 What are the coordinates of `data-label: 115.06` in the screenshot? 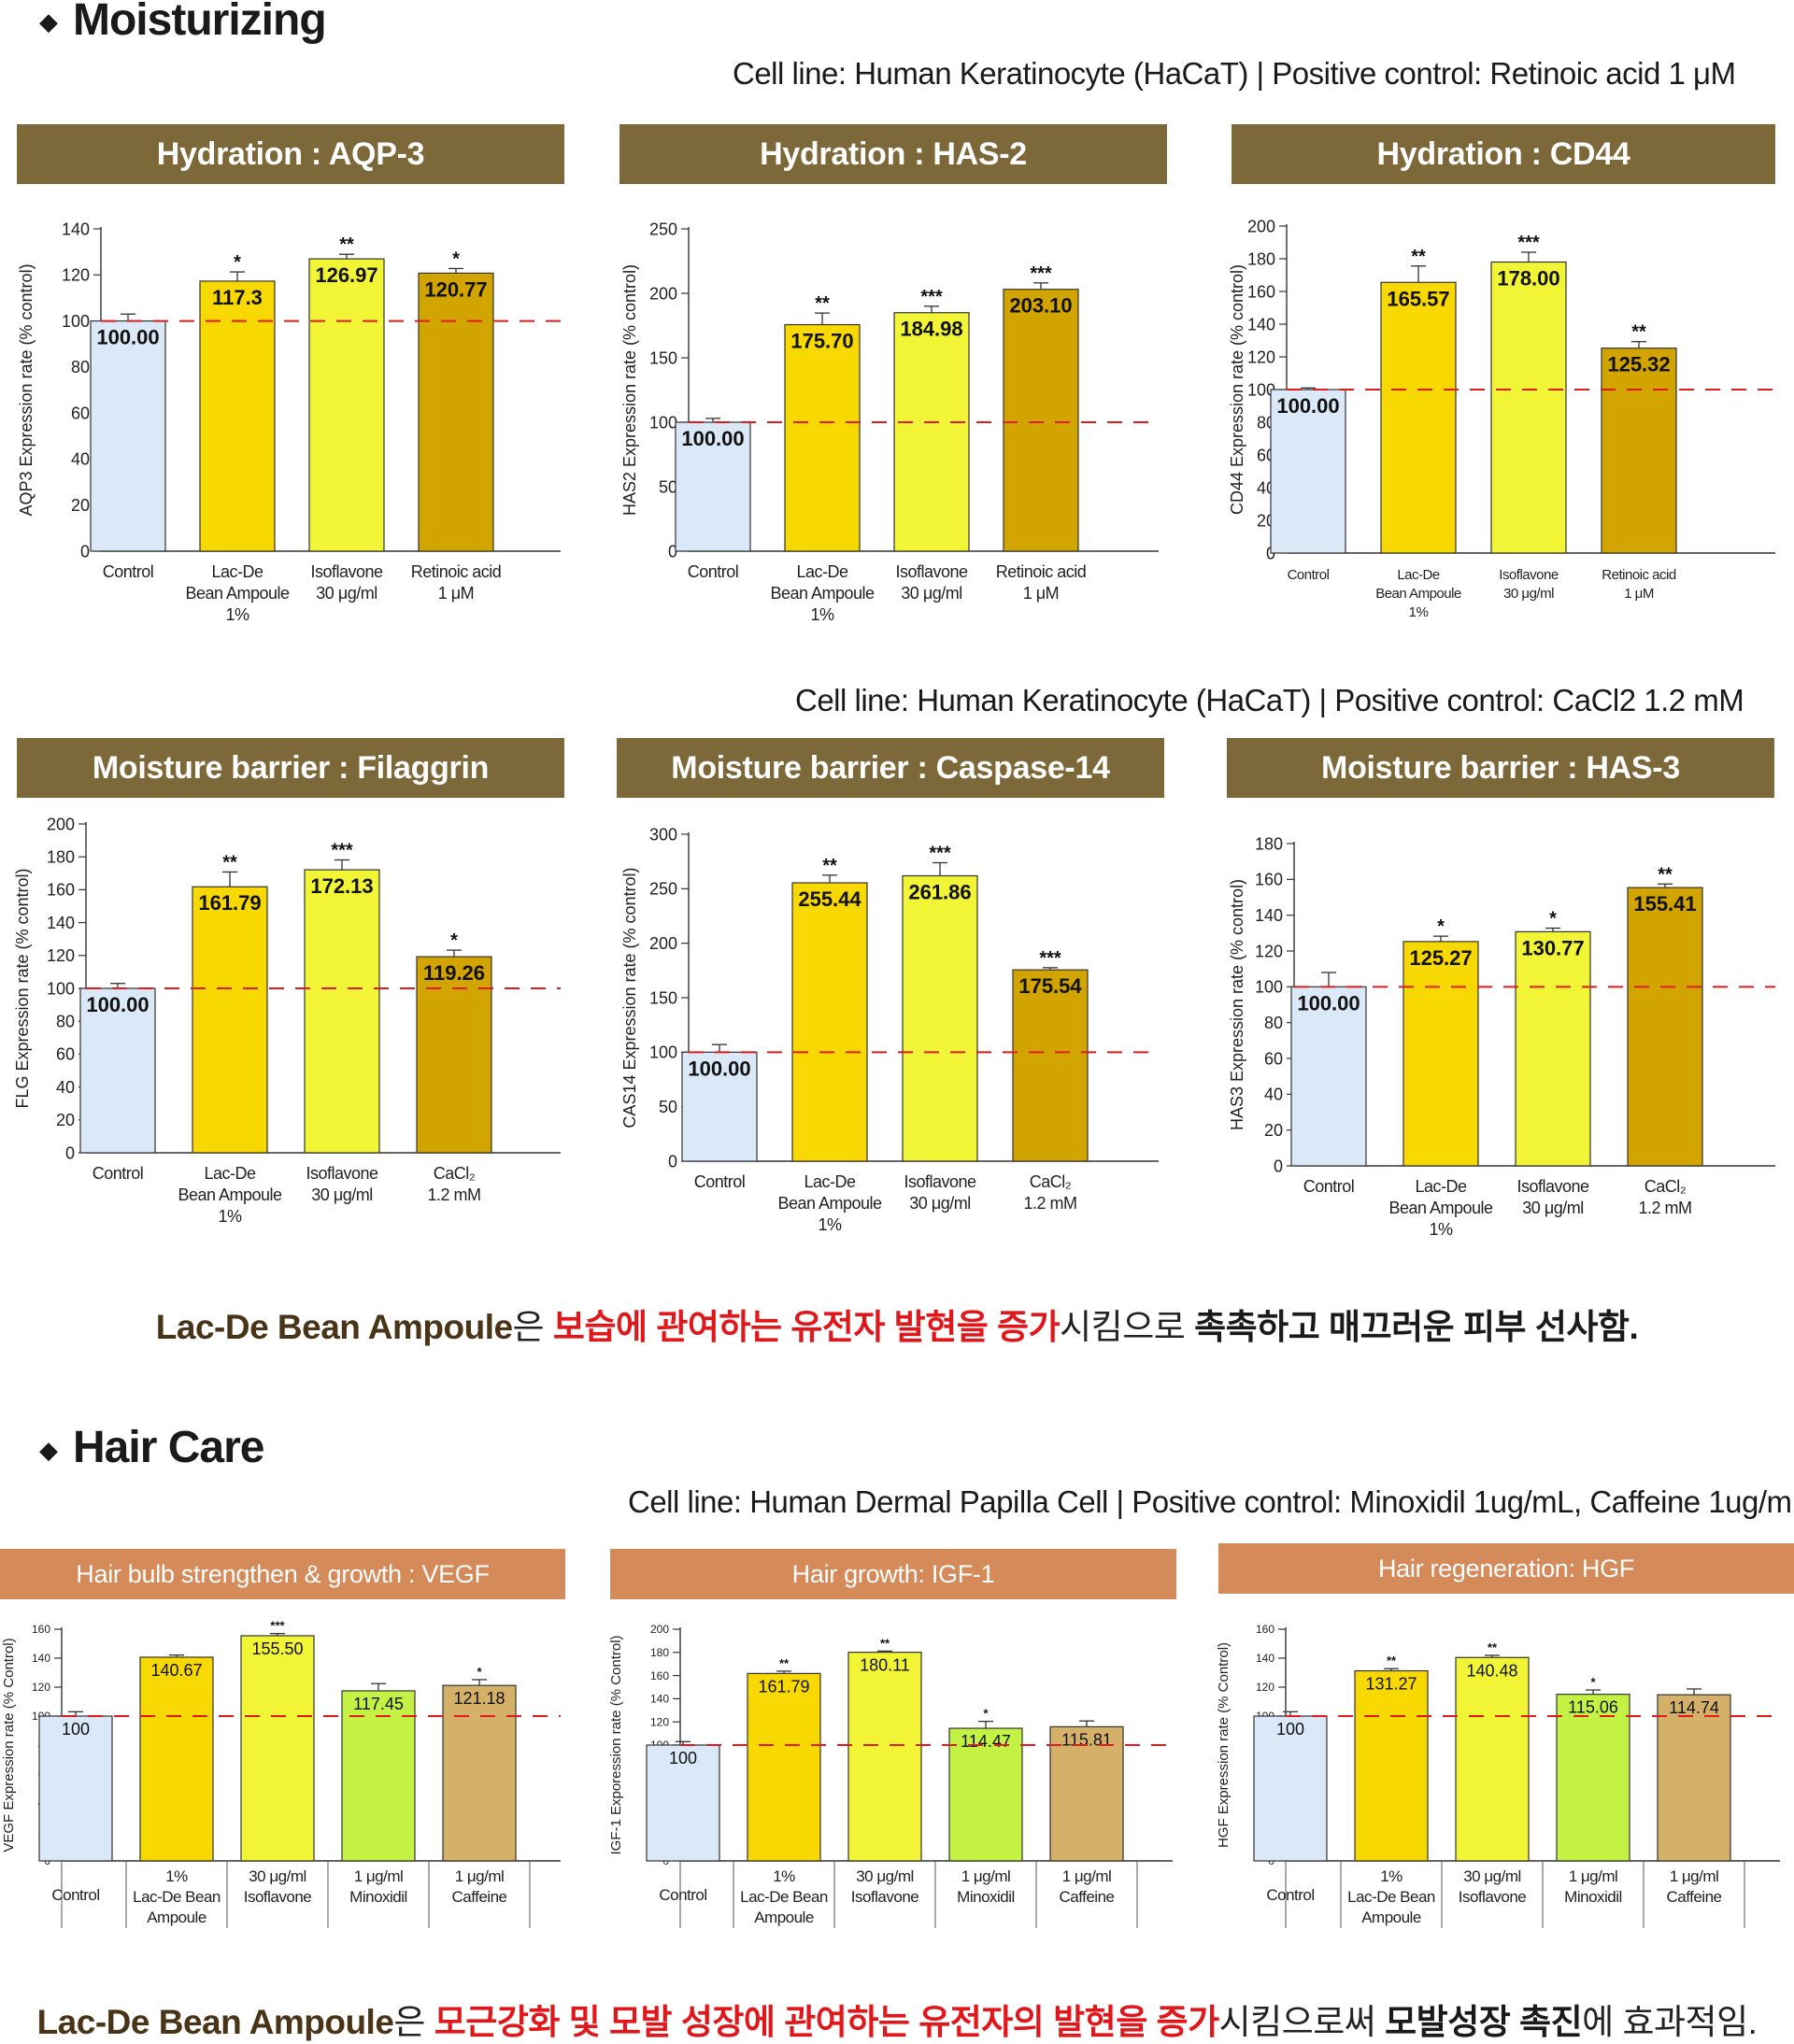 It's located at (1593, 1708).